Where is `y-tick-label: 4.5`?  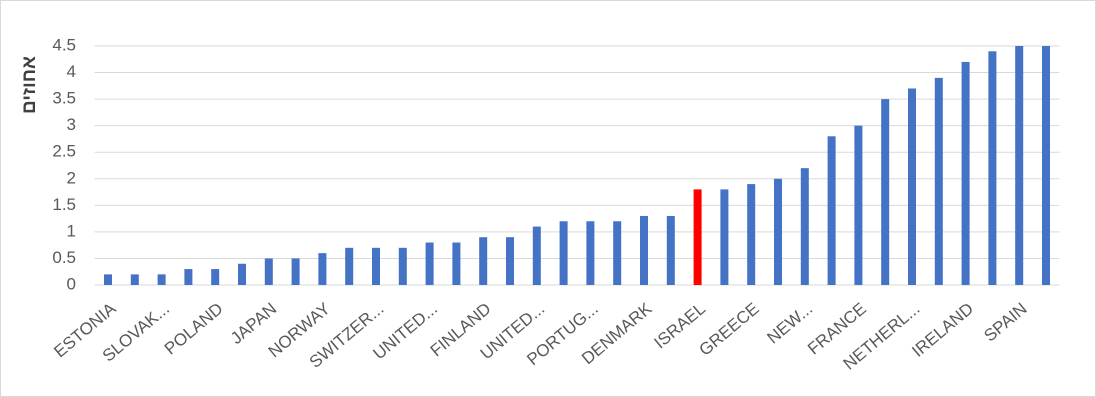 y-tick-label: 4.5 is located at coordinates (64, 44).